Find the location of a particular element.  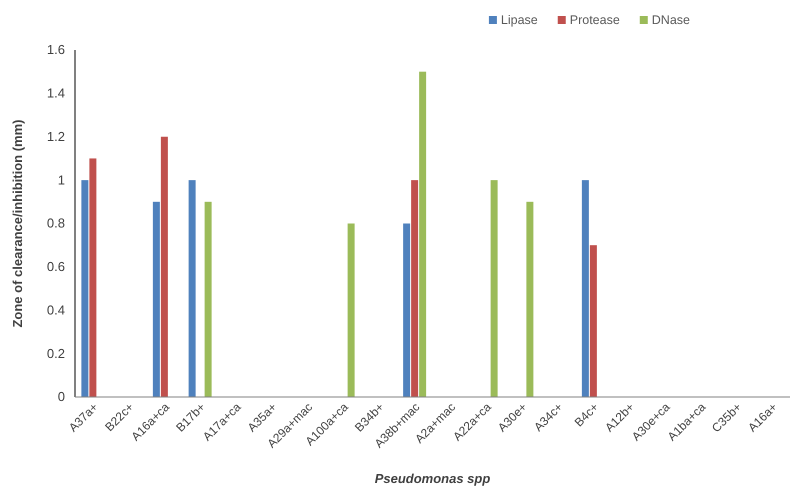

legend-label: Lipase is located at coordinates (519, 20).